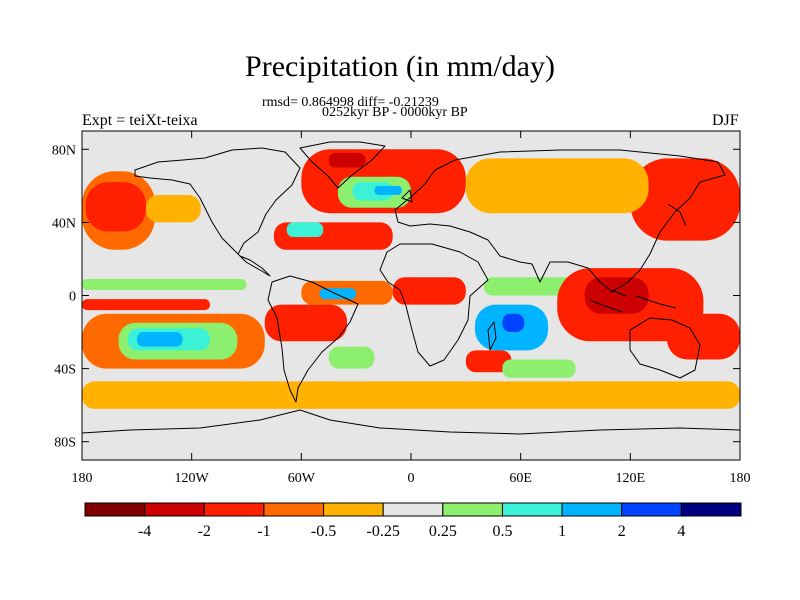 This screenshot has width=800, height=600. What do you see at coordinates (383, 531) in the screenshot?
I see `colorbar-label: -0.25` at bounding box center [383, 531].